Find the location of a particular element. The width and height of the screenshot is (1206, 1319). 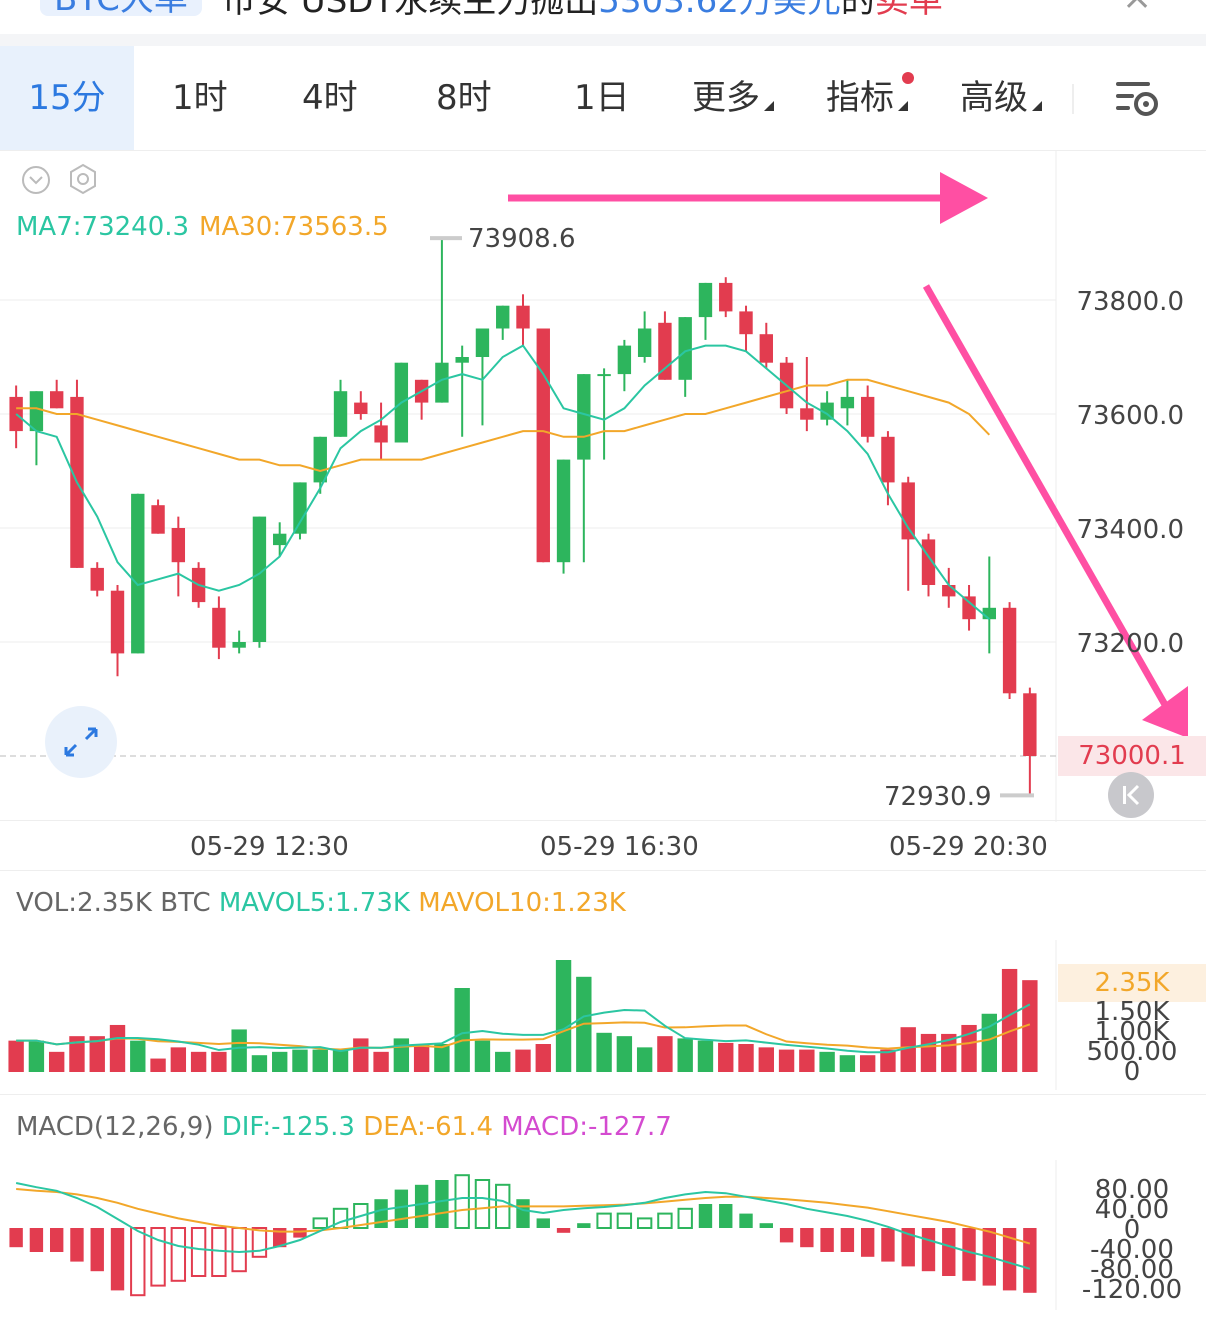

fullscreen-button is located at coordinates (81, 742).